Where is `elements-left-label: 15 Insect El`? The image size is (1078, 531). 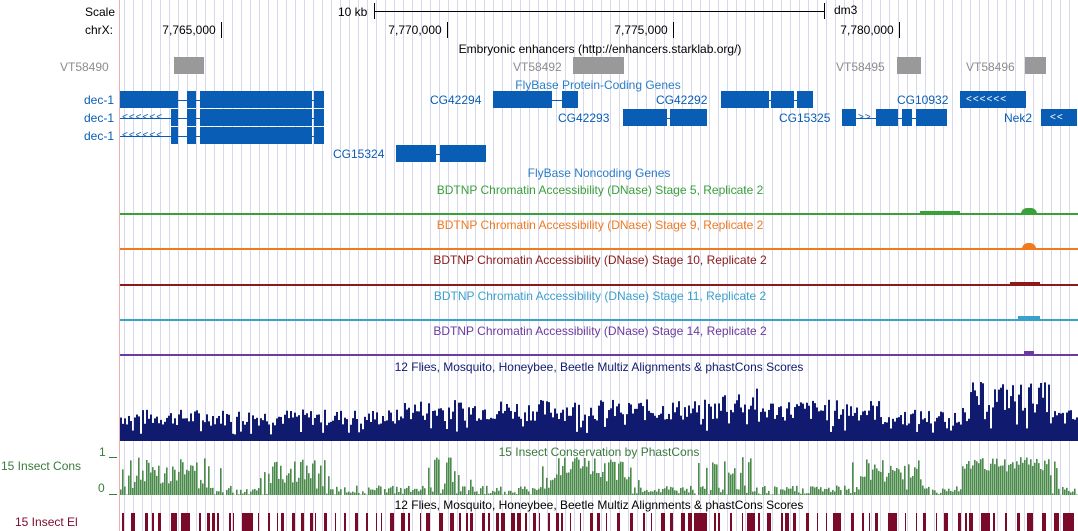 elements-left-label: 15 Insect El is located at coordinates (46, 522).